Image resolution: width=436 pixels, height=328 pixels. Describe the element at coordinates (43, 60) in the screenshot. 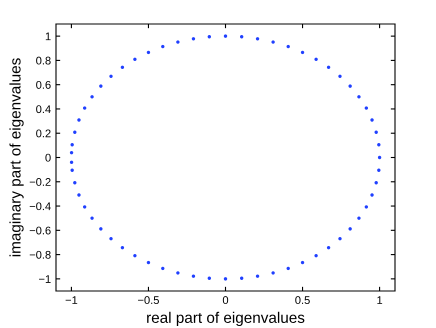

I see `y-tick-label: 0.8` at that location.